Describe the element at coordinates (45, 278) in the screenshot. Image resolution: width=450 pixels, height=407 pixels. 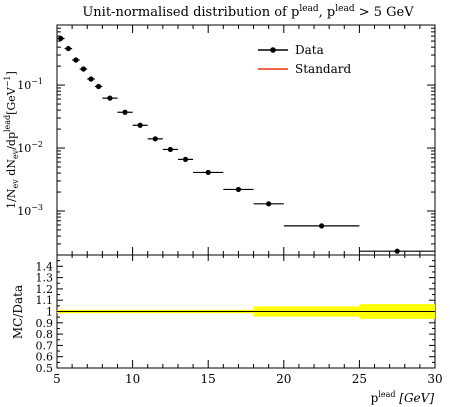
I see `ratio-y-tick-label: 1.3` at that location.